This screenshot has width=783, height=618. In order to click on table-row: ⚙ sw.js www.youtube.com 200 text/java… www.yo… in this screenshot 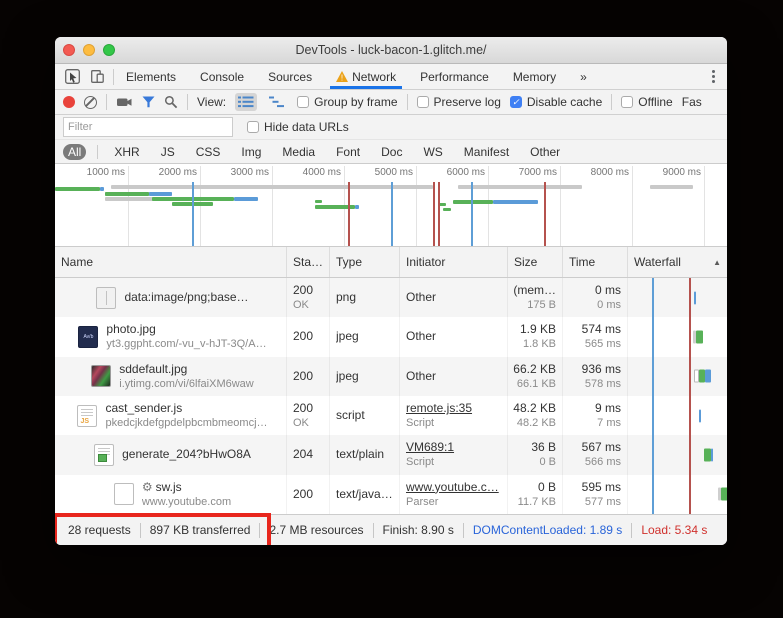, I will do `click(391, 494)`.